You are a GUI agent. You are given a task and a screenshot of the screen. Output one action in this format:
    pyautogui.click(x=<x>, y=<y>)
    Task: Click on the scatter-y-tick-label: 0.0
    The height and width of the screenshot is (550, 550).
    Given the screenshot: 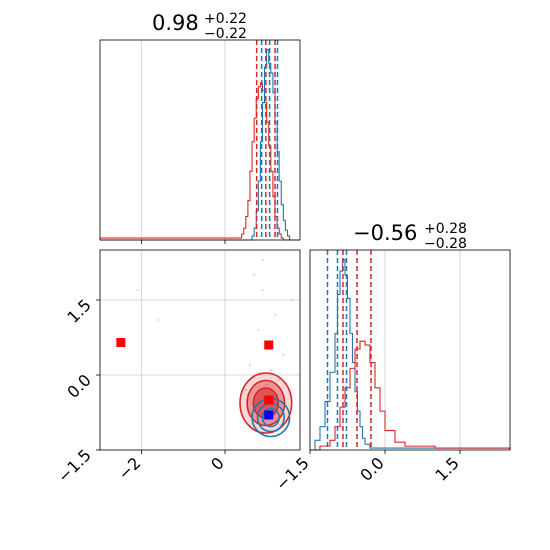 What is the action you would take?
    pyautogui.click(x=78, y=385)
    